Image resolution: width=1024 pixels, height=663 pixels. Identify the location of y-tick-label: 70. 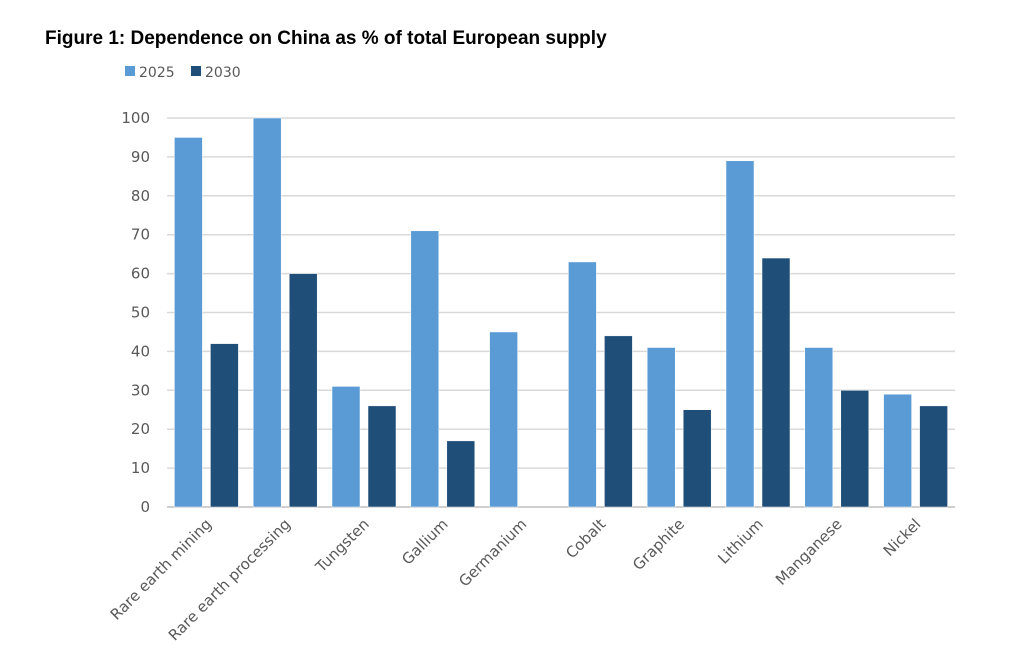
(140, 235).